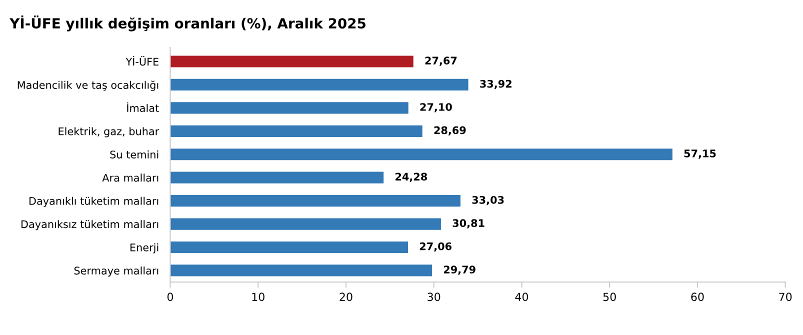  I want to click on y-tick-label: Sermaye malları, so click(116, 271).